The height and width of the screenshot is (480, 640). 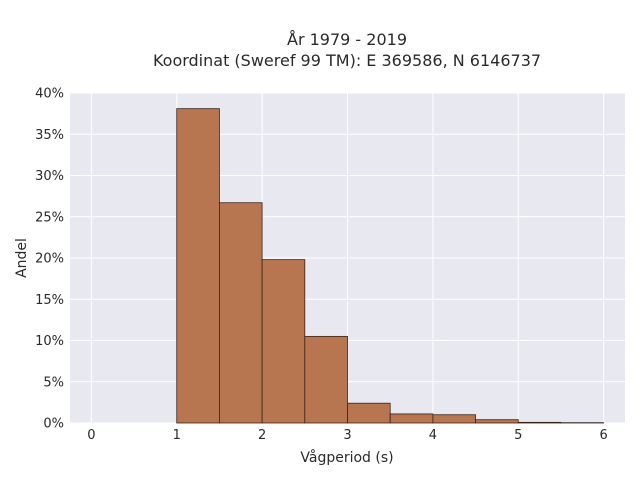 What do you see at coordinates (49, 94) in the screenshot?
I see `y-tick-label: 40%` at bounding box center [49, 94].